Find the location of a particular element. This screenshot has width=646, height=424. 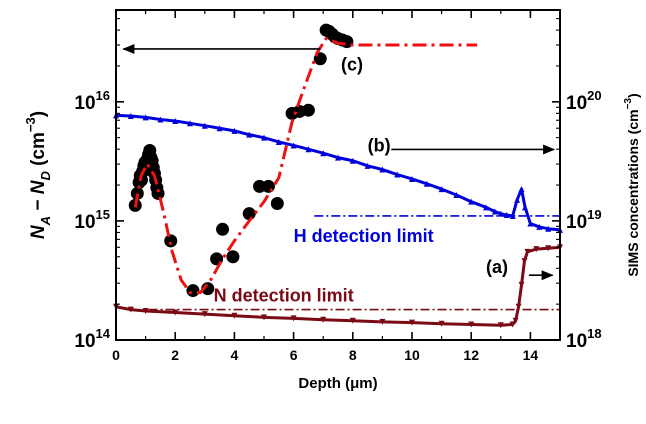

y-left-tick-label-2-exponent: 16 is located at coordinates (103, 95).